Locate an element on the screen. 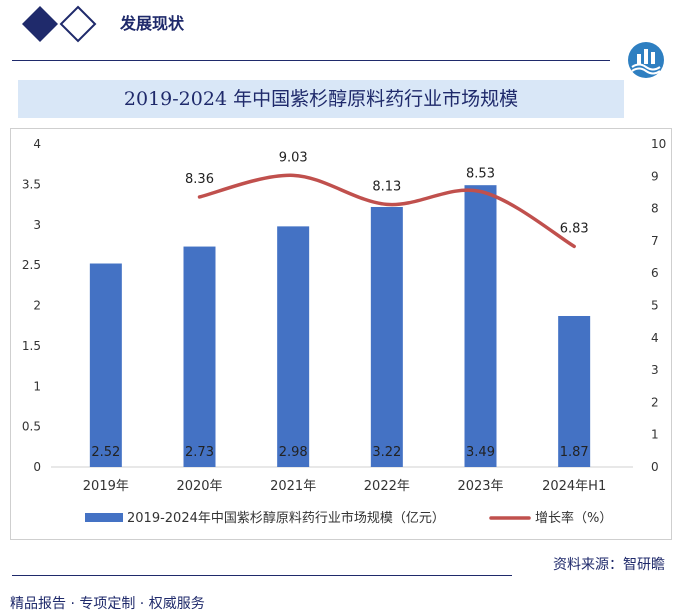 This screenshot has height=614, width=695. header-divider is located at coordinates (311, 60).